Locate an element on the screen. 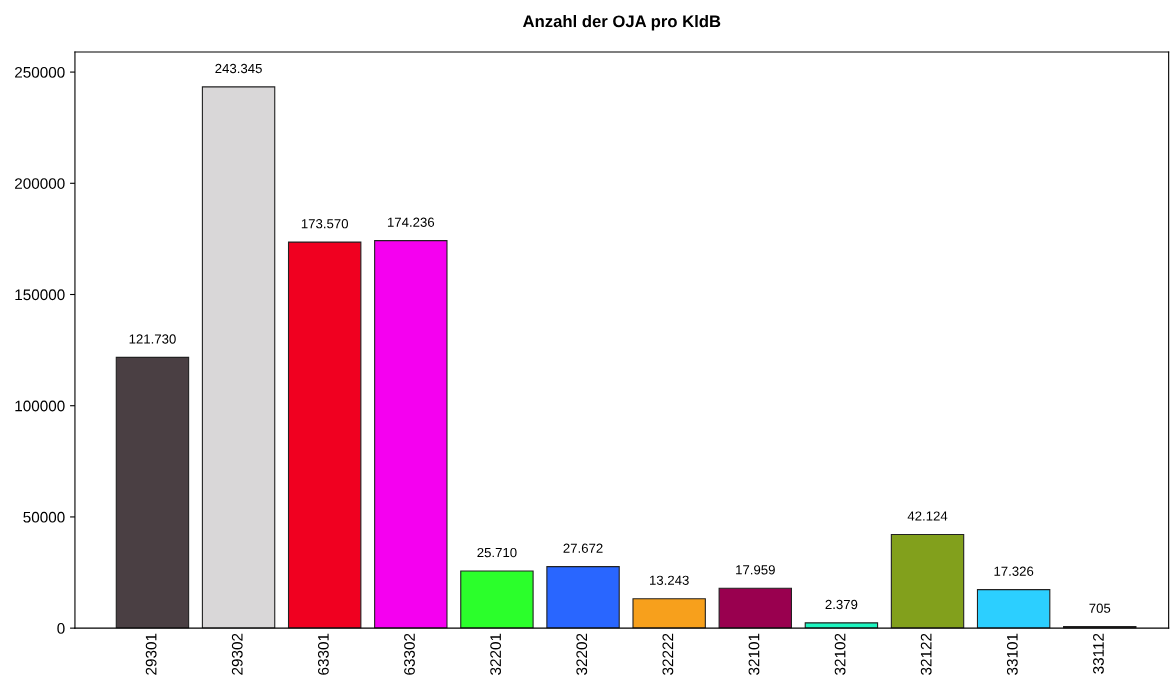  x-tick-label: 32101 is located at coordinates (754, 654).